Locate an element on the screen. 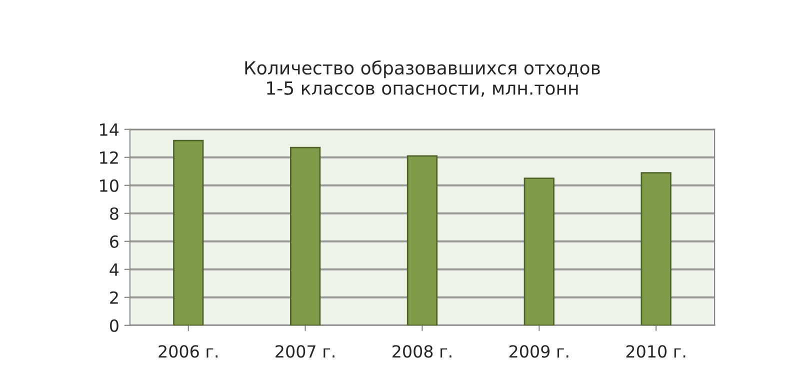  y-tick-label: 8 is located at coordinates (114, 213).